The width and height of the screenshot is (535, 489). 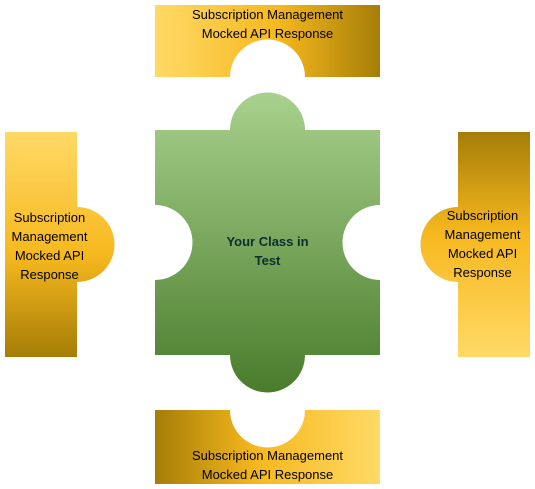 I want to click on right-mock-puzzle-piece, so click(x=475, y=244).